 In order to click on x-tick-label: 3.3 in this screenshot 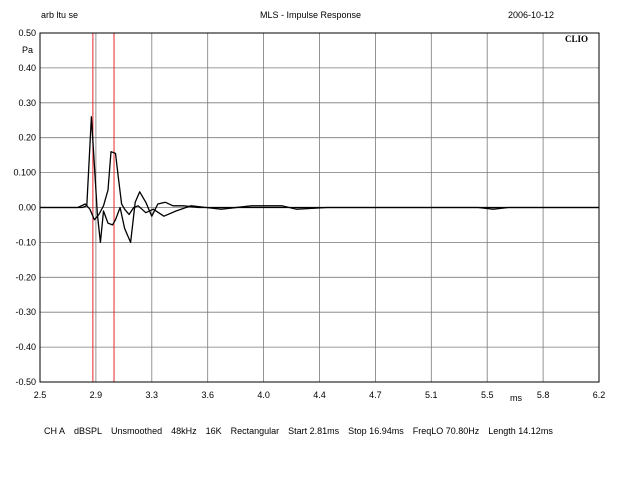, I will do `click(152, 395)`.